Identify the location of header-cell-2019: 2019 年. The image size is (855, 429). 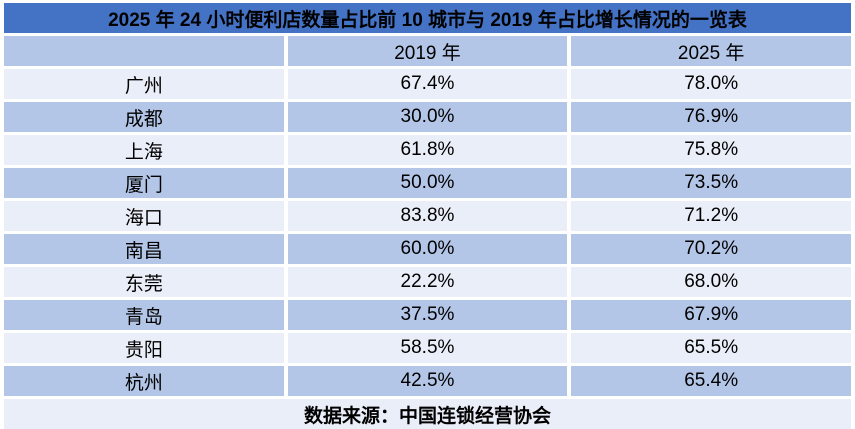
(427, 51).